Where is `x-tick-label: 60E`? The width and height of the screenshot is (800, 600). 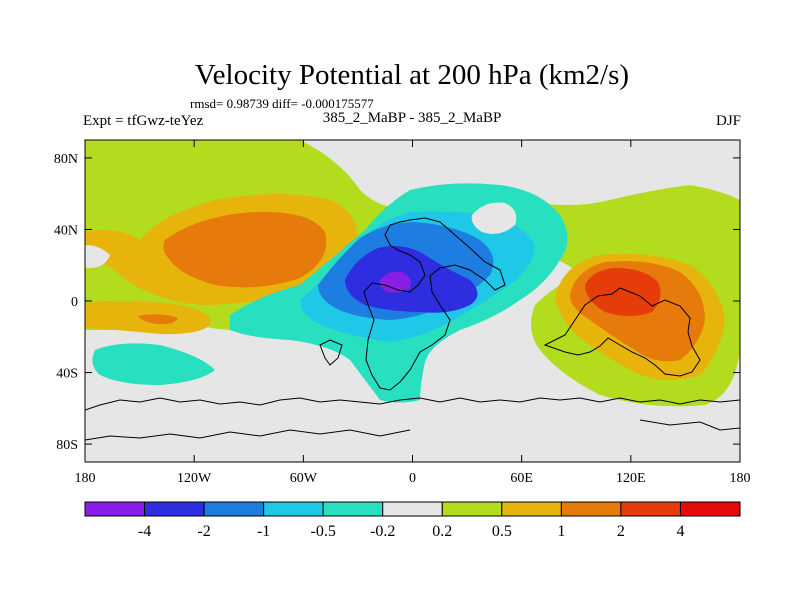
x-tick-label: 60E is located at coordinates (521, 478).